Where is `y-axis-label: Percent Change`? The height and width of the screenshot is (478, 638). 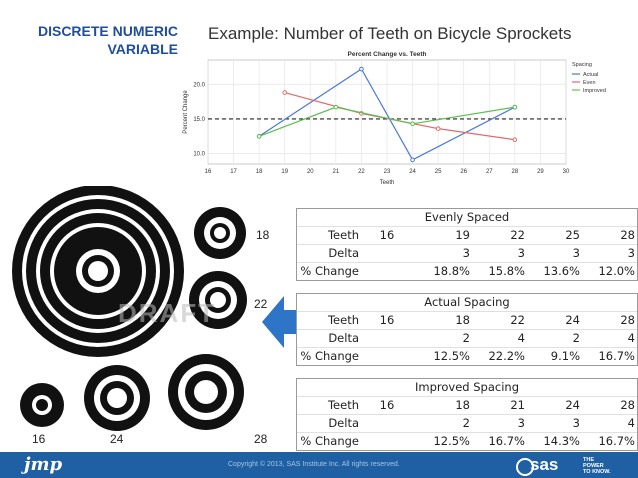
y-axis-label: Percent Change is located at coordinates (186, 112).